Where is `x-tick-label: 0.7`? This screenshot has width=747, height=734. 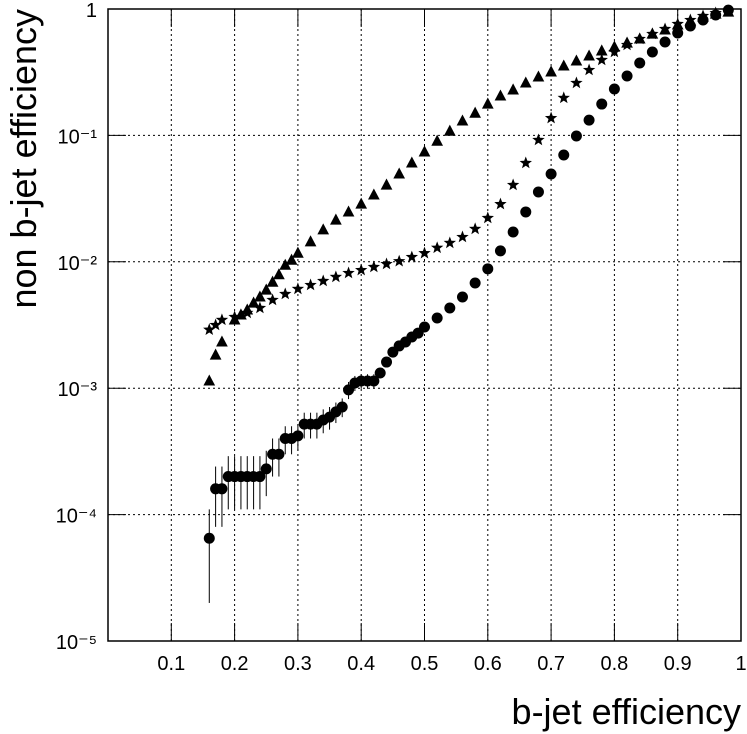 x-tick-label: 0.7 is located at coordinates (551, 664).